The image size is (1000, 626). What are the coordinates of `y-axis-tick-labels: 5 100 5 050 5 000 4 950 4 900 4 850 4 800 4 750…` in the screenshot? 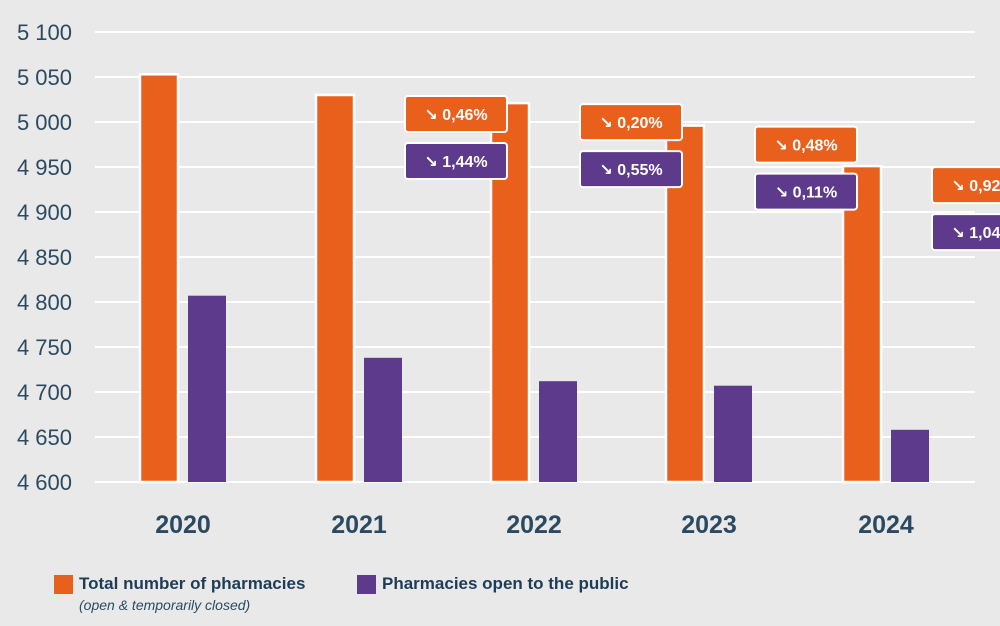 It's located at (44, 257).